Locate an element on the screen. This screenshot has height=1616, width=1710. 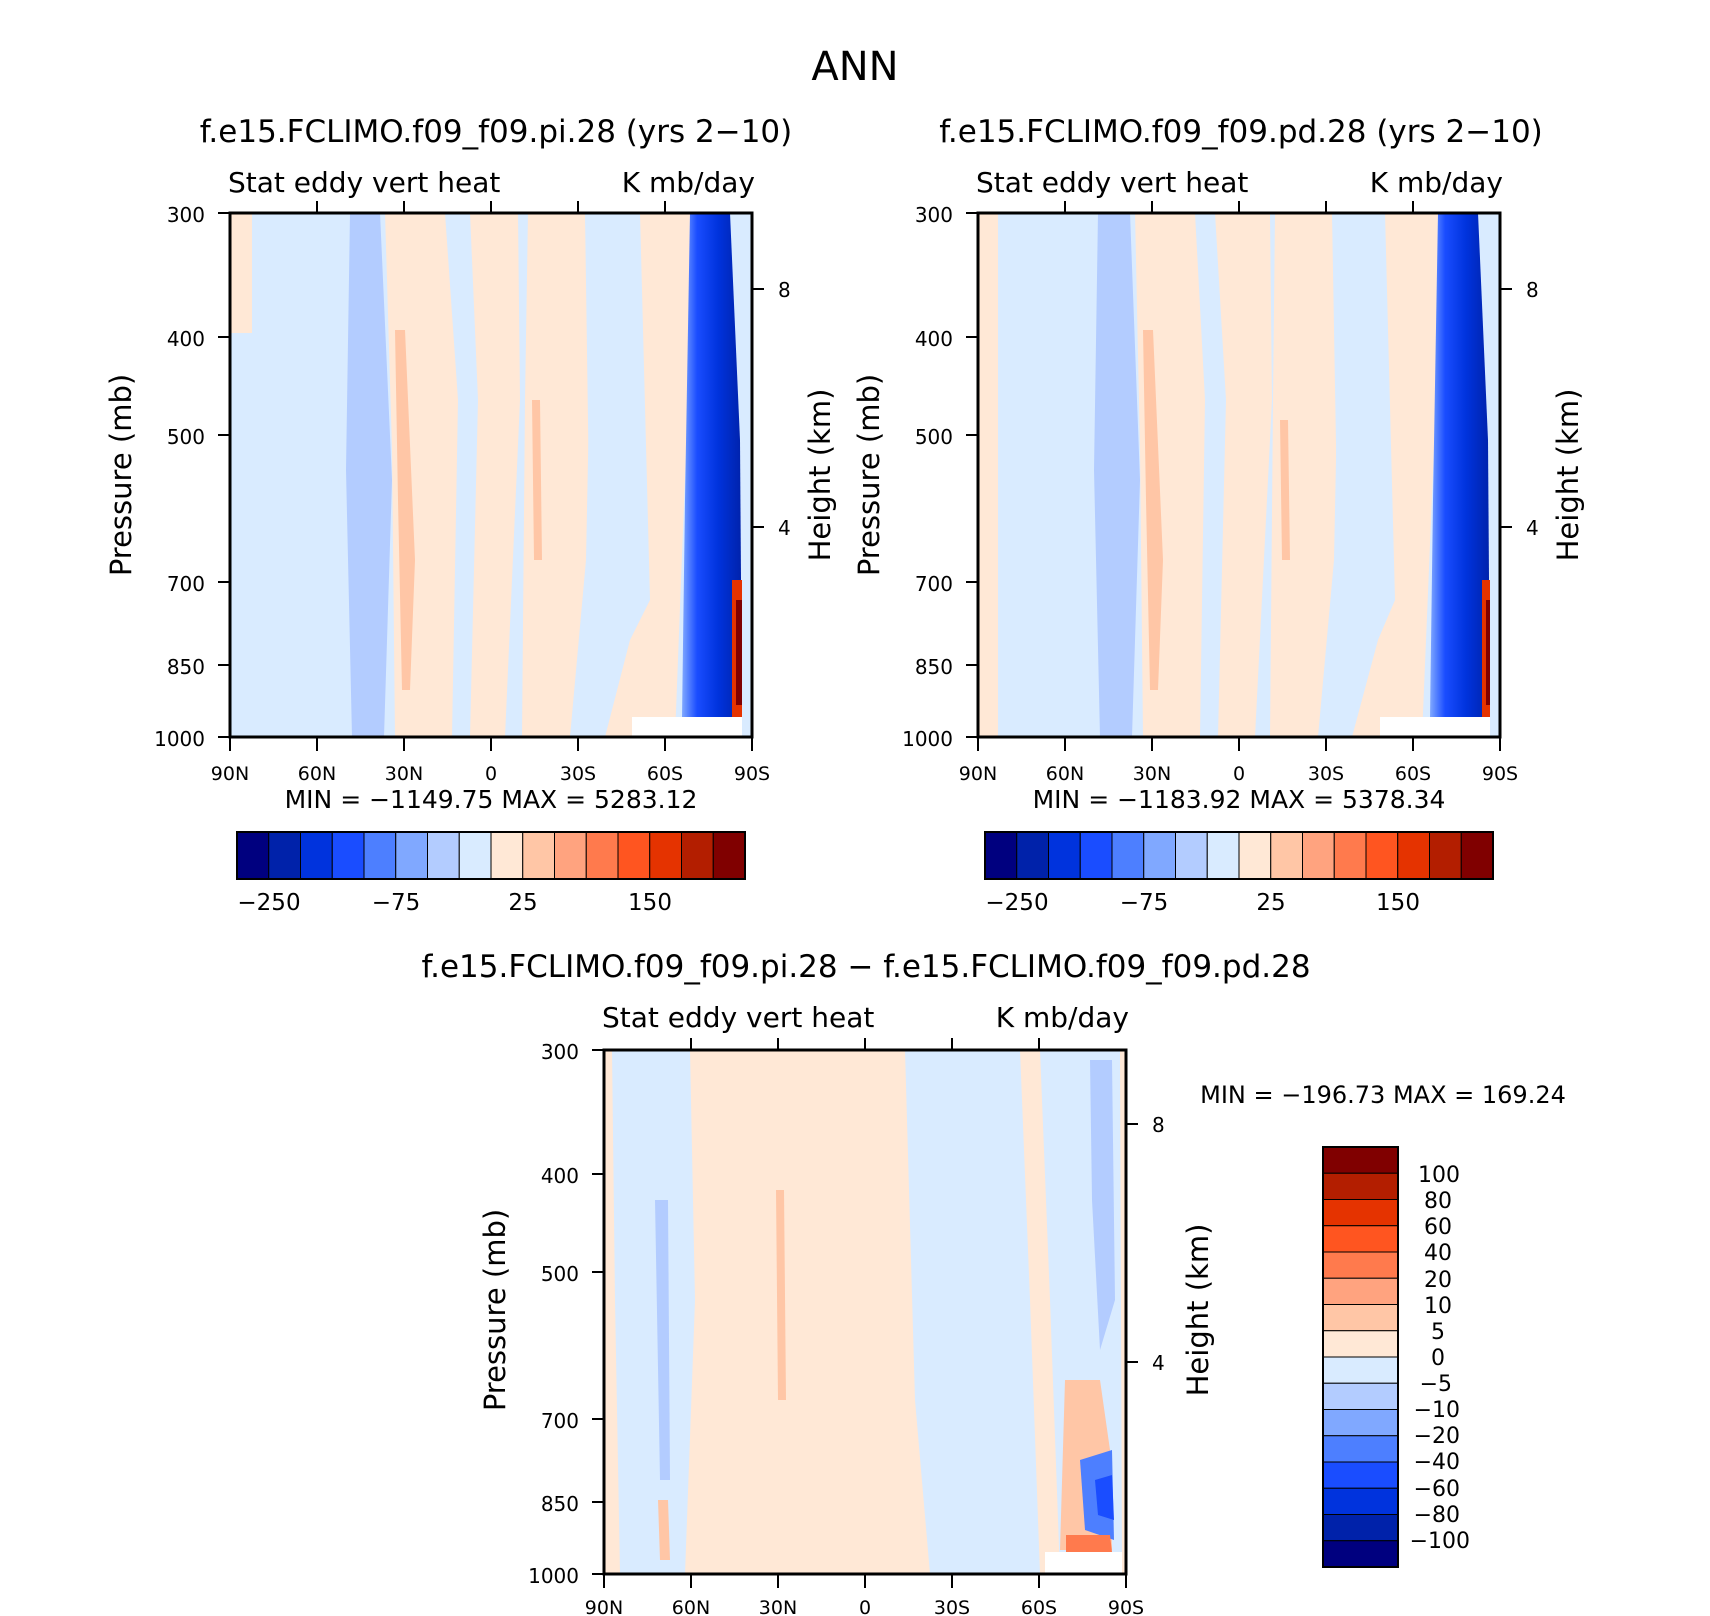
pd-band-north-edge is located at coordinates (988, 475).